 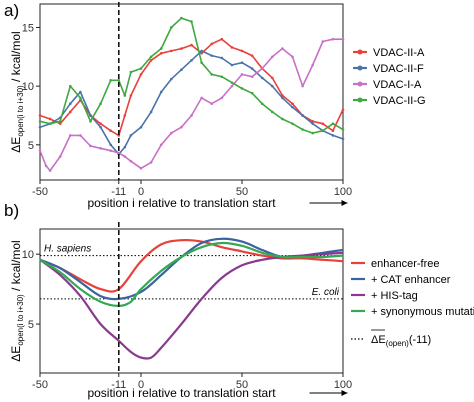 What do you see at coordinates (344, 203) in the screenshot?
I see `x-axis-arrowhead` at bounding box center [344, 203].